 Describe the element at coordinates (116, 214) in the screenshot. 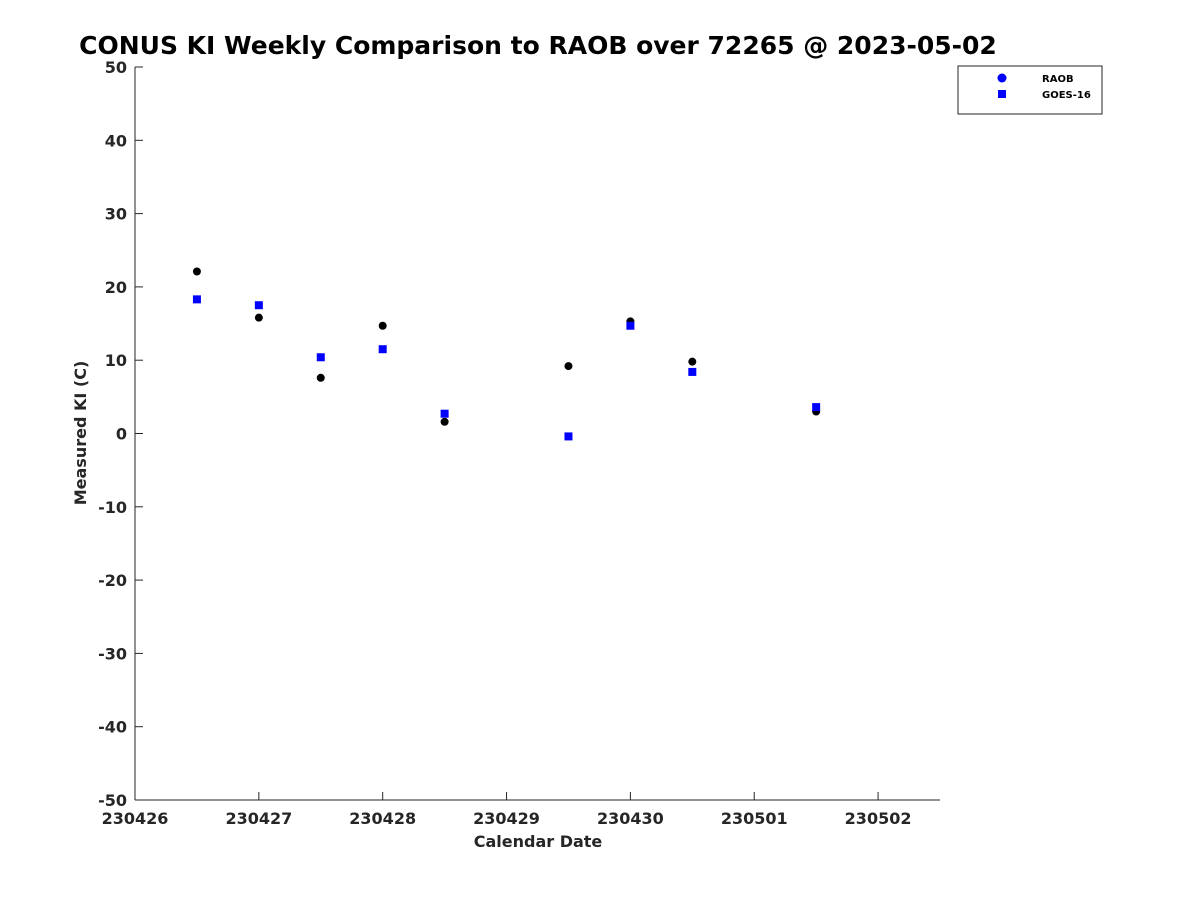

I see `y-tick-label: 30` at that location.